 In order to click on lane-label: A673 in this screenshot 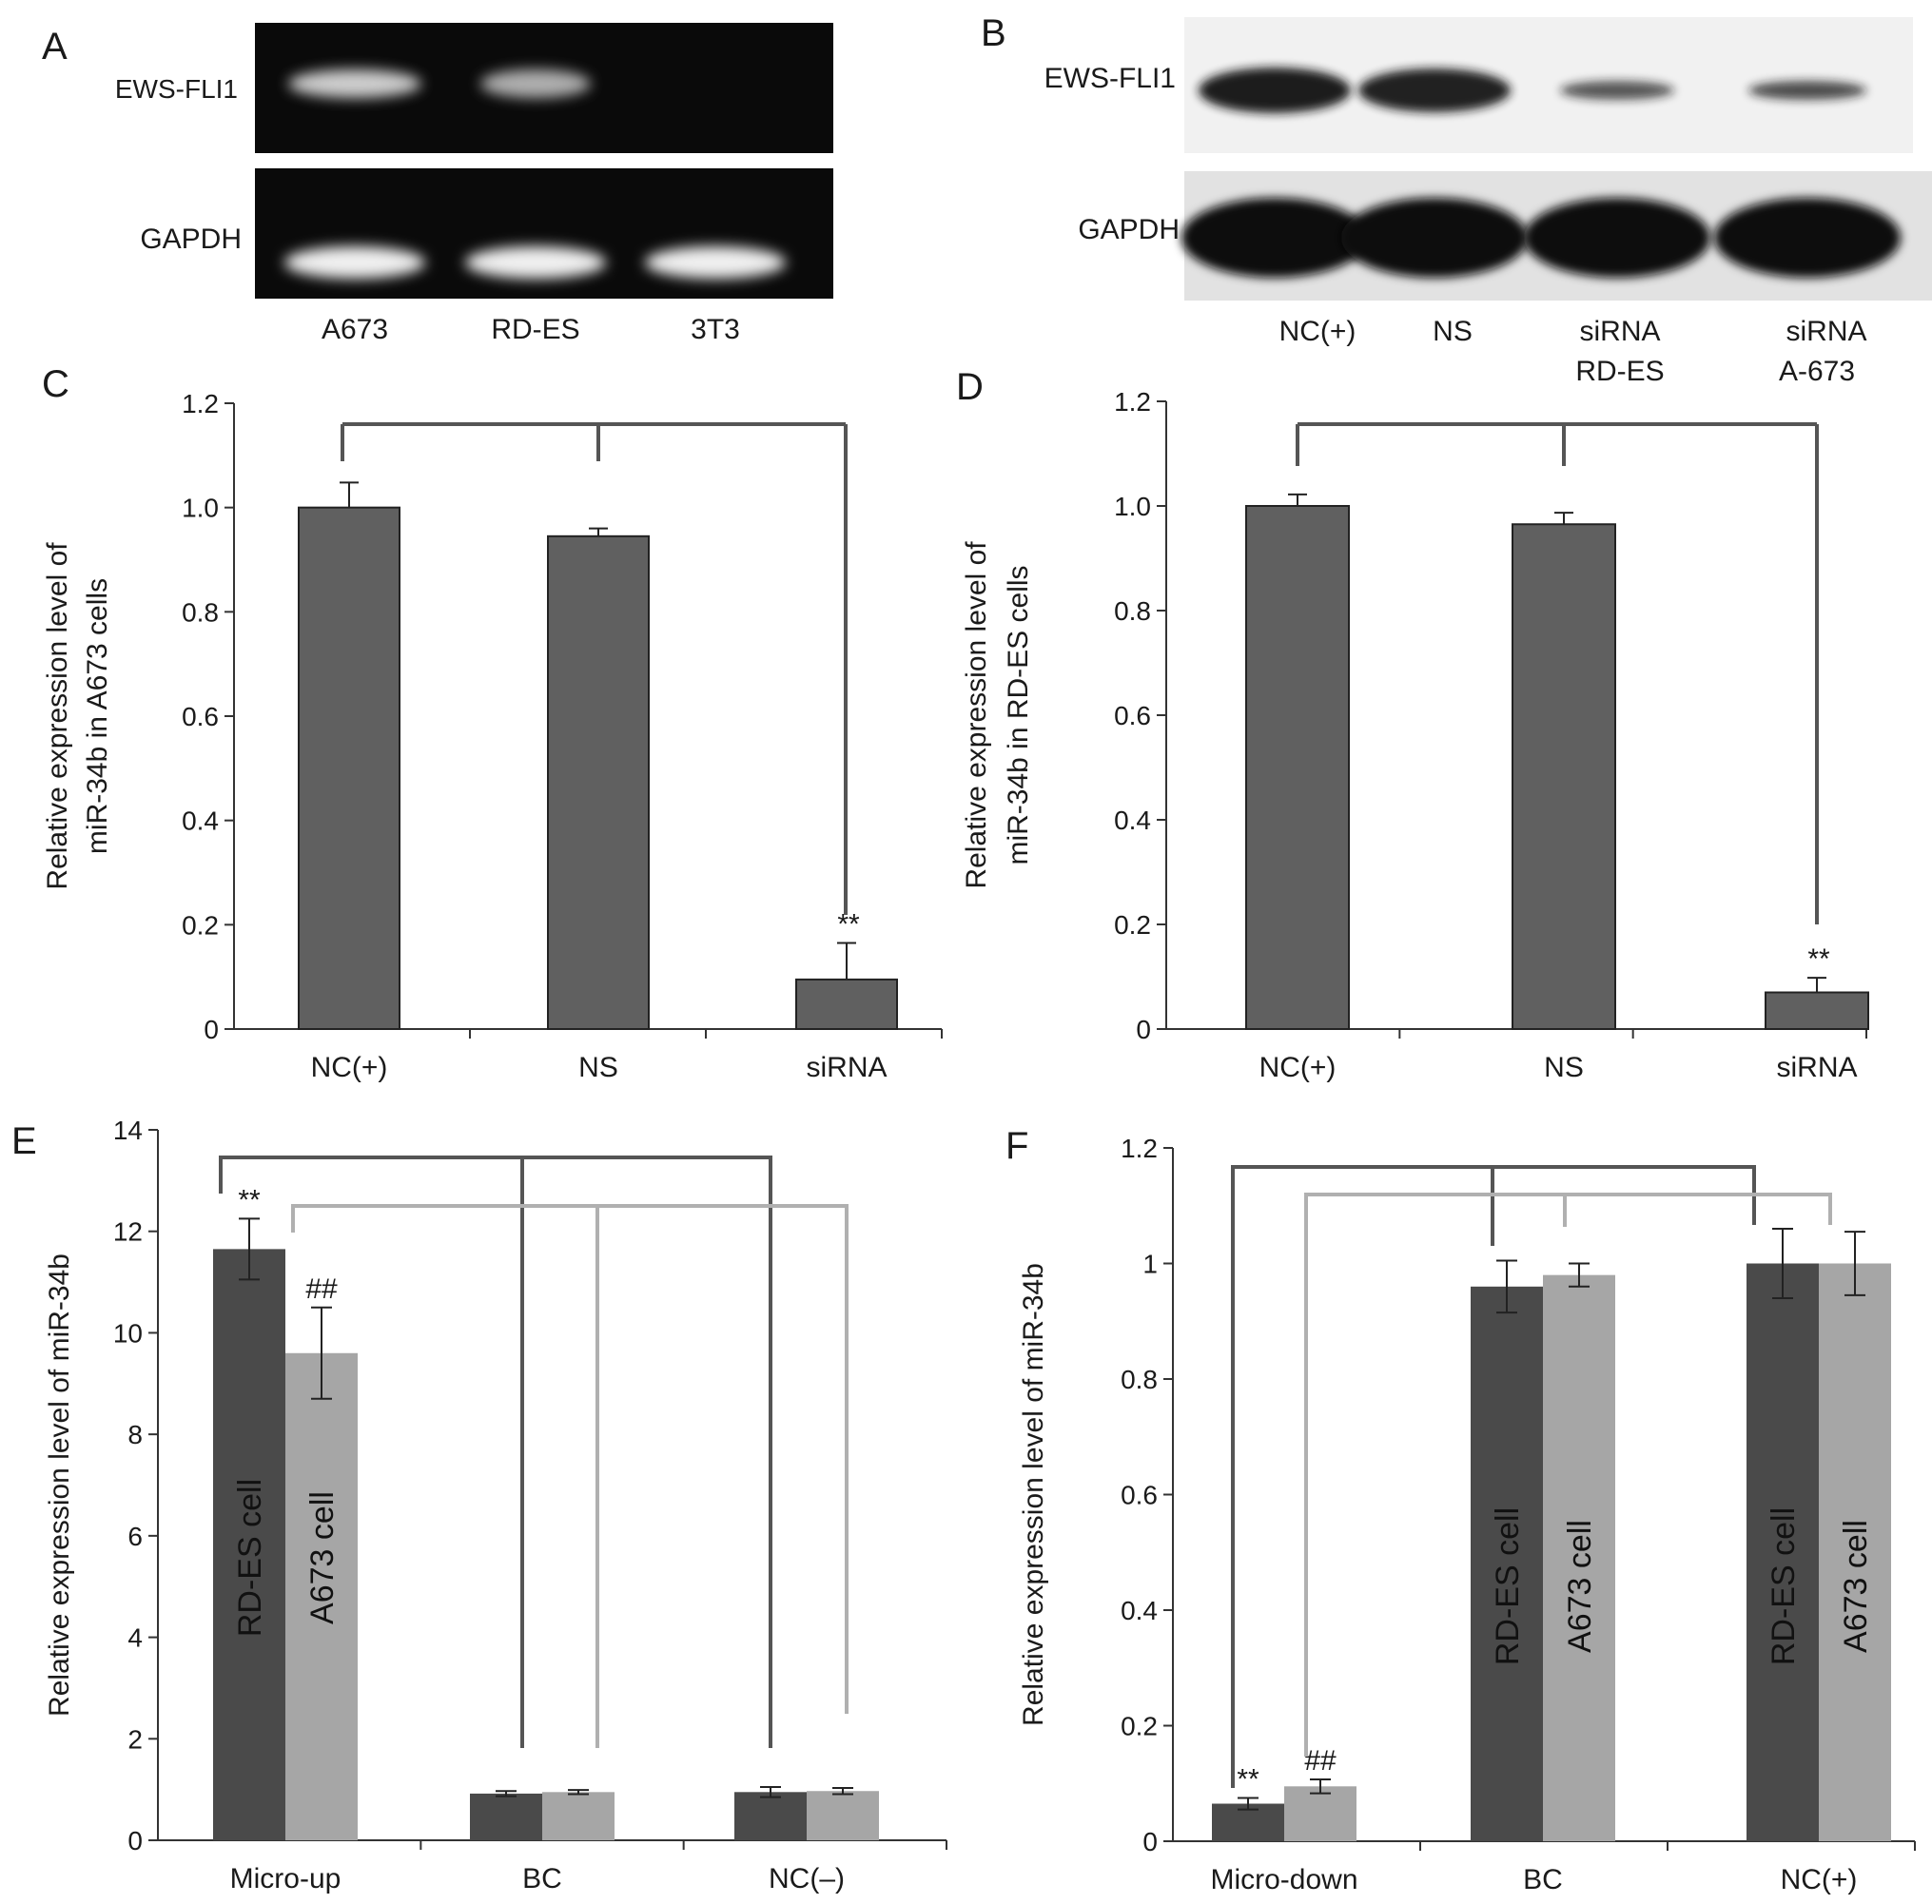, I will do `click(355, 330)`.